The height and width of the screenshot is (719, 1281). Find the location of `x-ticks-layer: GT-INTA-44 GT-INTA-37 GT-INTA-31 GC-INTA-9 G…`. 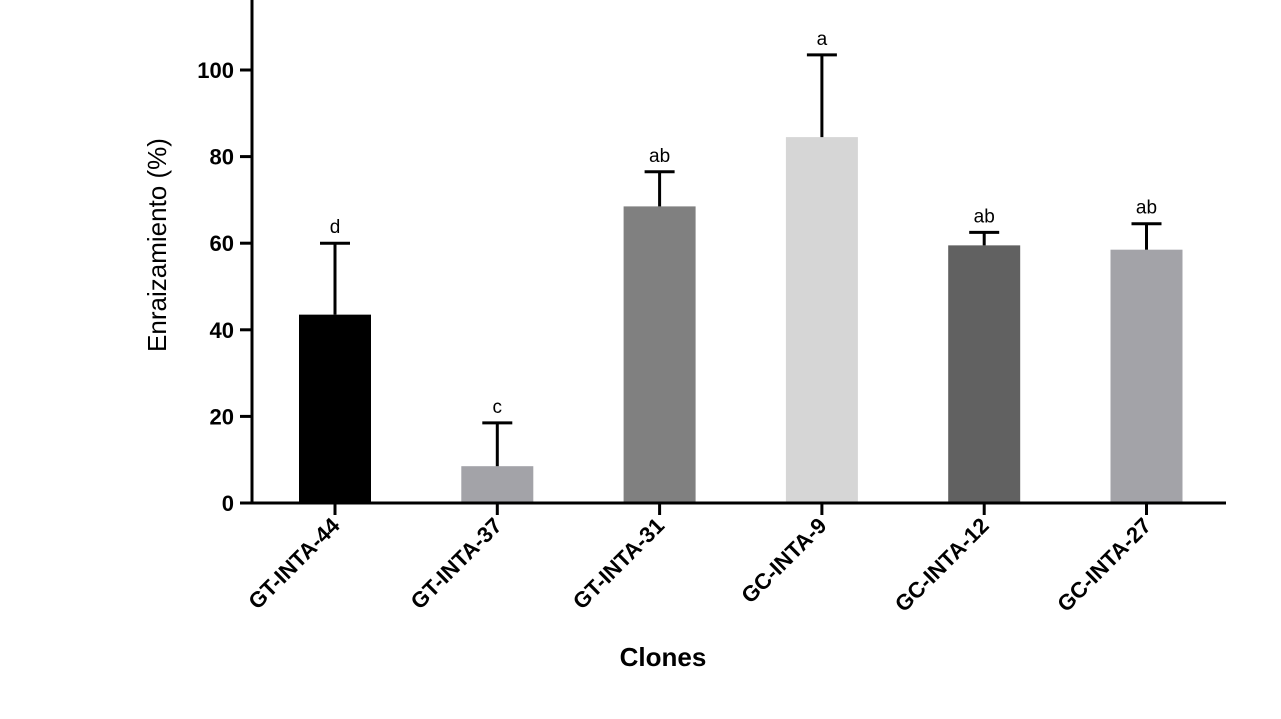

x-ticks-layer: GT-INTA-44 GT-INTA-37 GT-INTA-31 GC-INTA-9 G… is located at coordinates (699, 560).